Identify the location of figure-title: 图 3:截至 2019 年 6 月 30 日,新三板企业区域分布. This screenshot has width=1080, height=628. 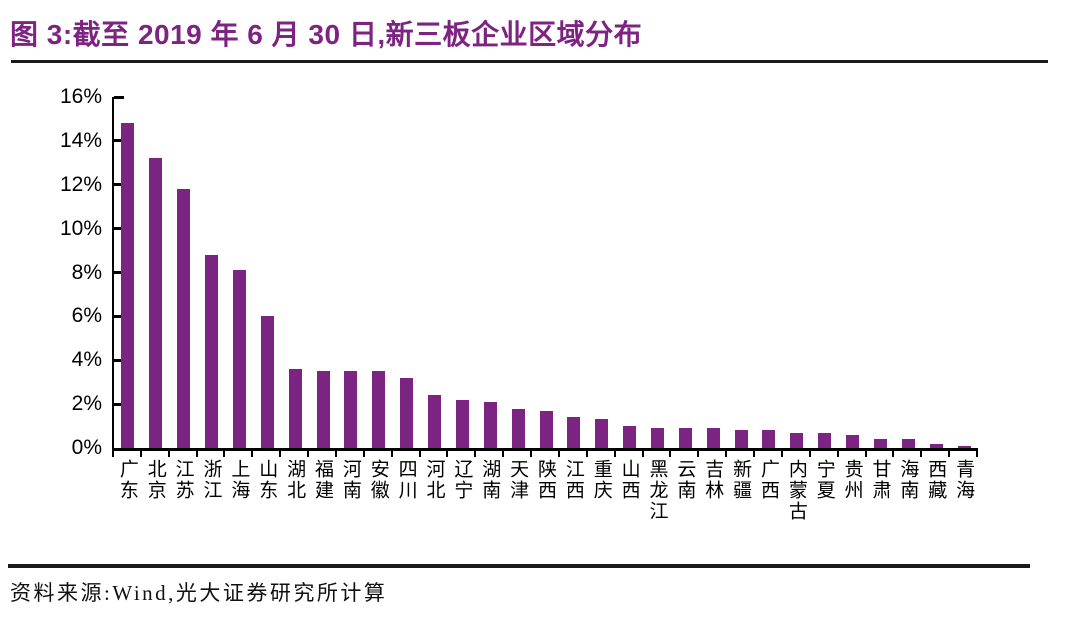
(326, 34).